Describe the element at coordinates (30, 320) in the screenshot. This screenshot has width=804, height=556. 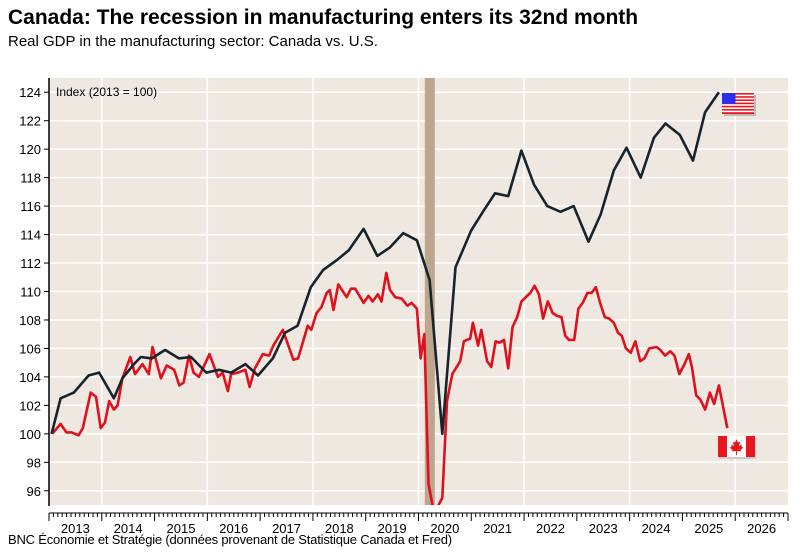
I see `y-tick-label: 108` at that location.